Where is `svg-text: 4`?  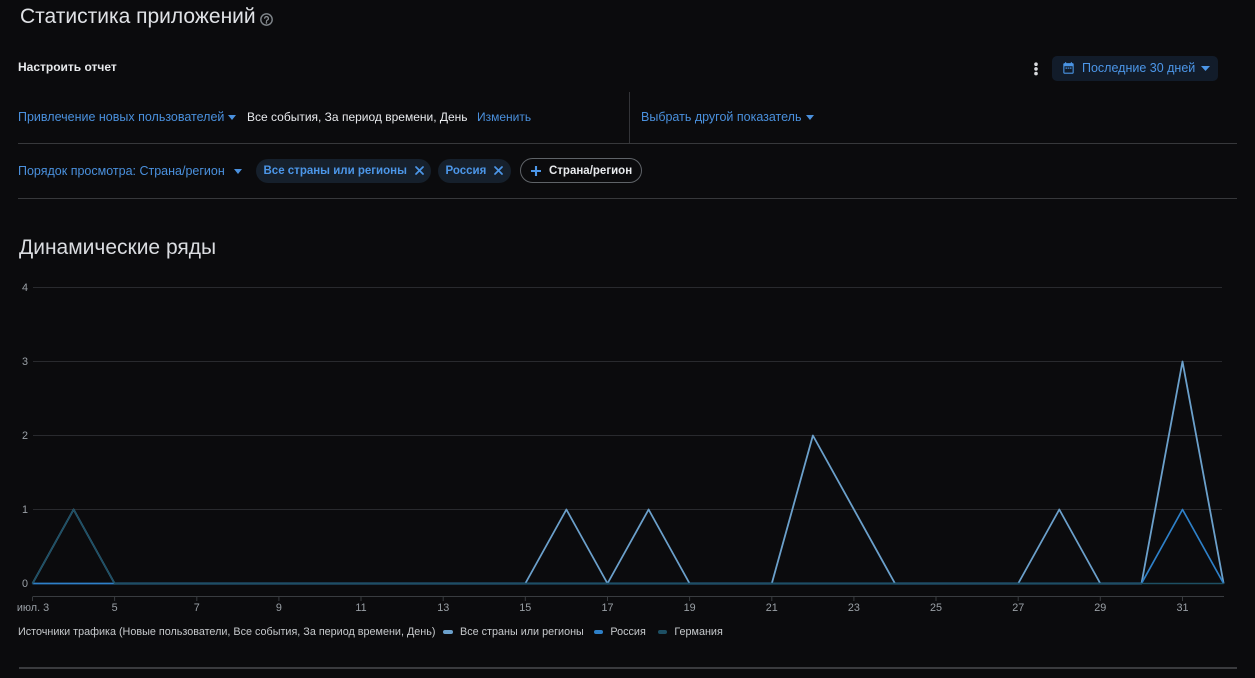
svg-text: 4 is located at coordinates (25, 288).